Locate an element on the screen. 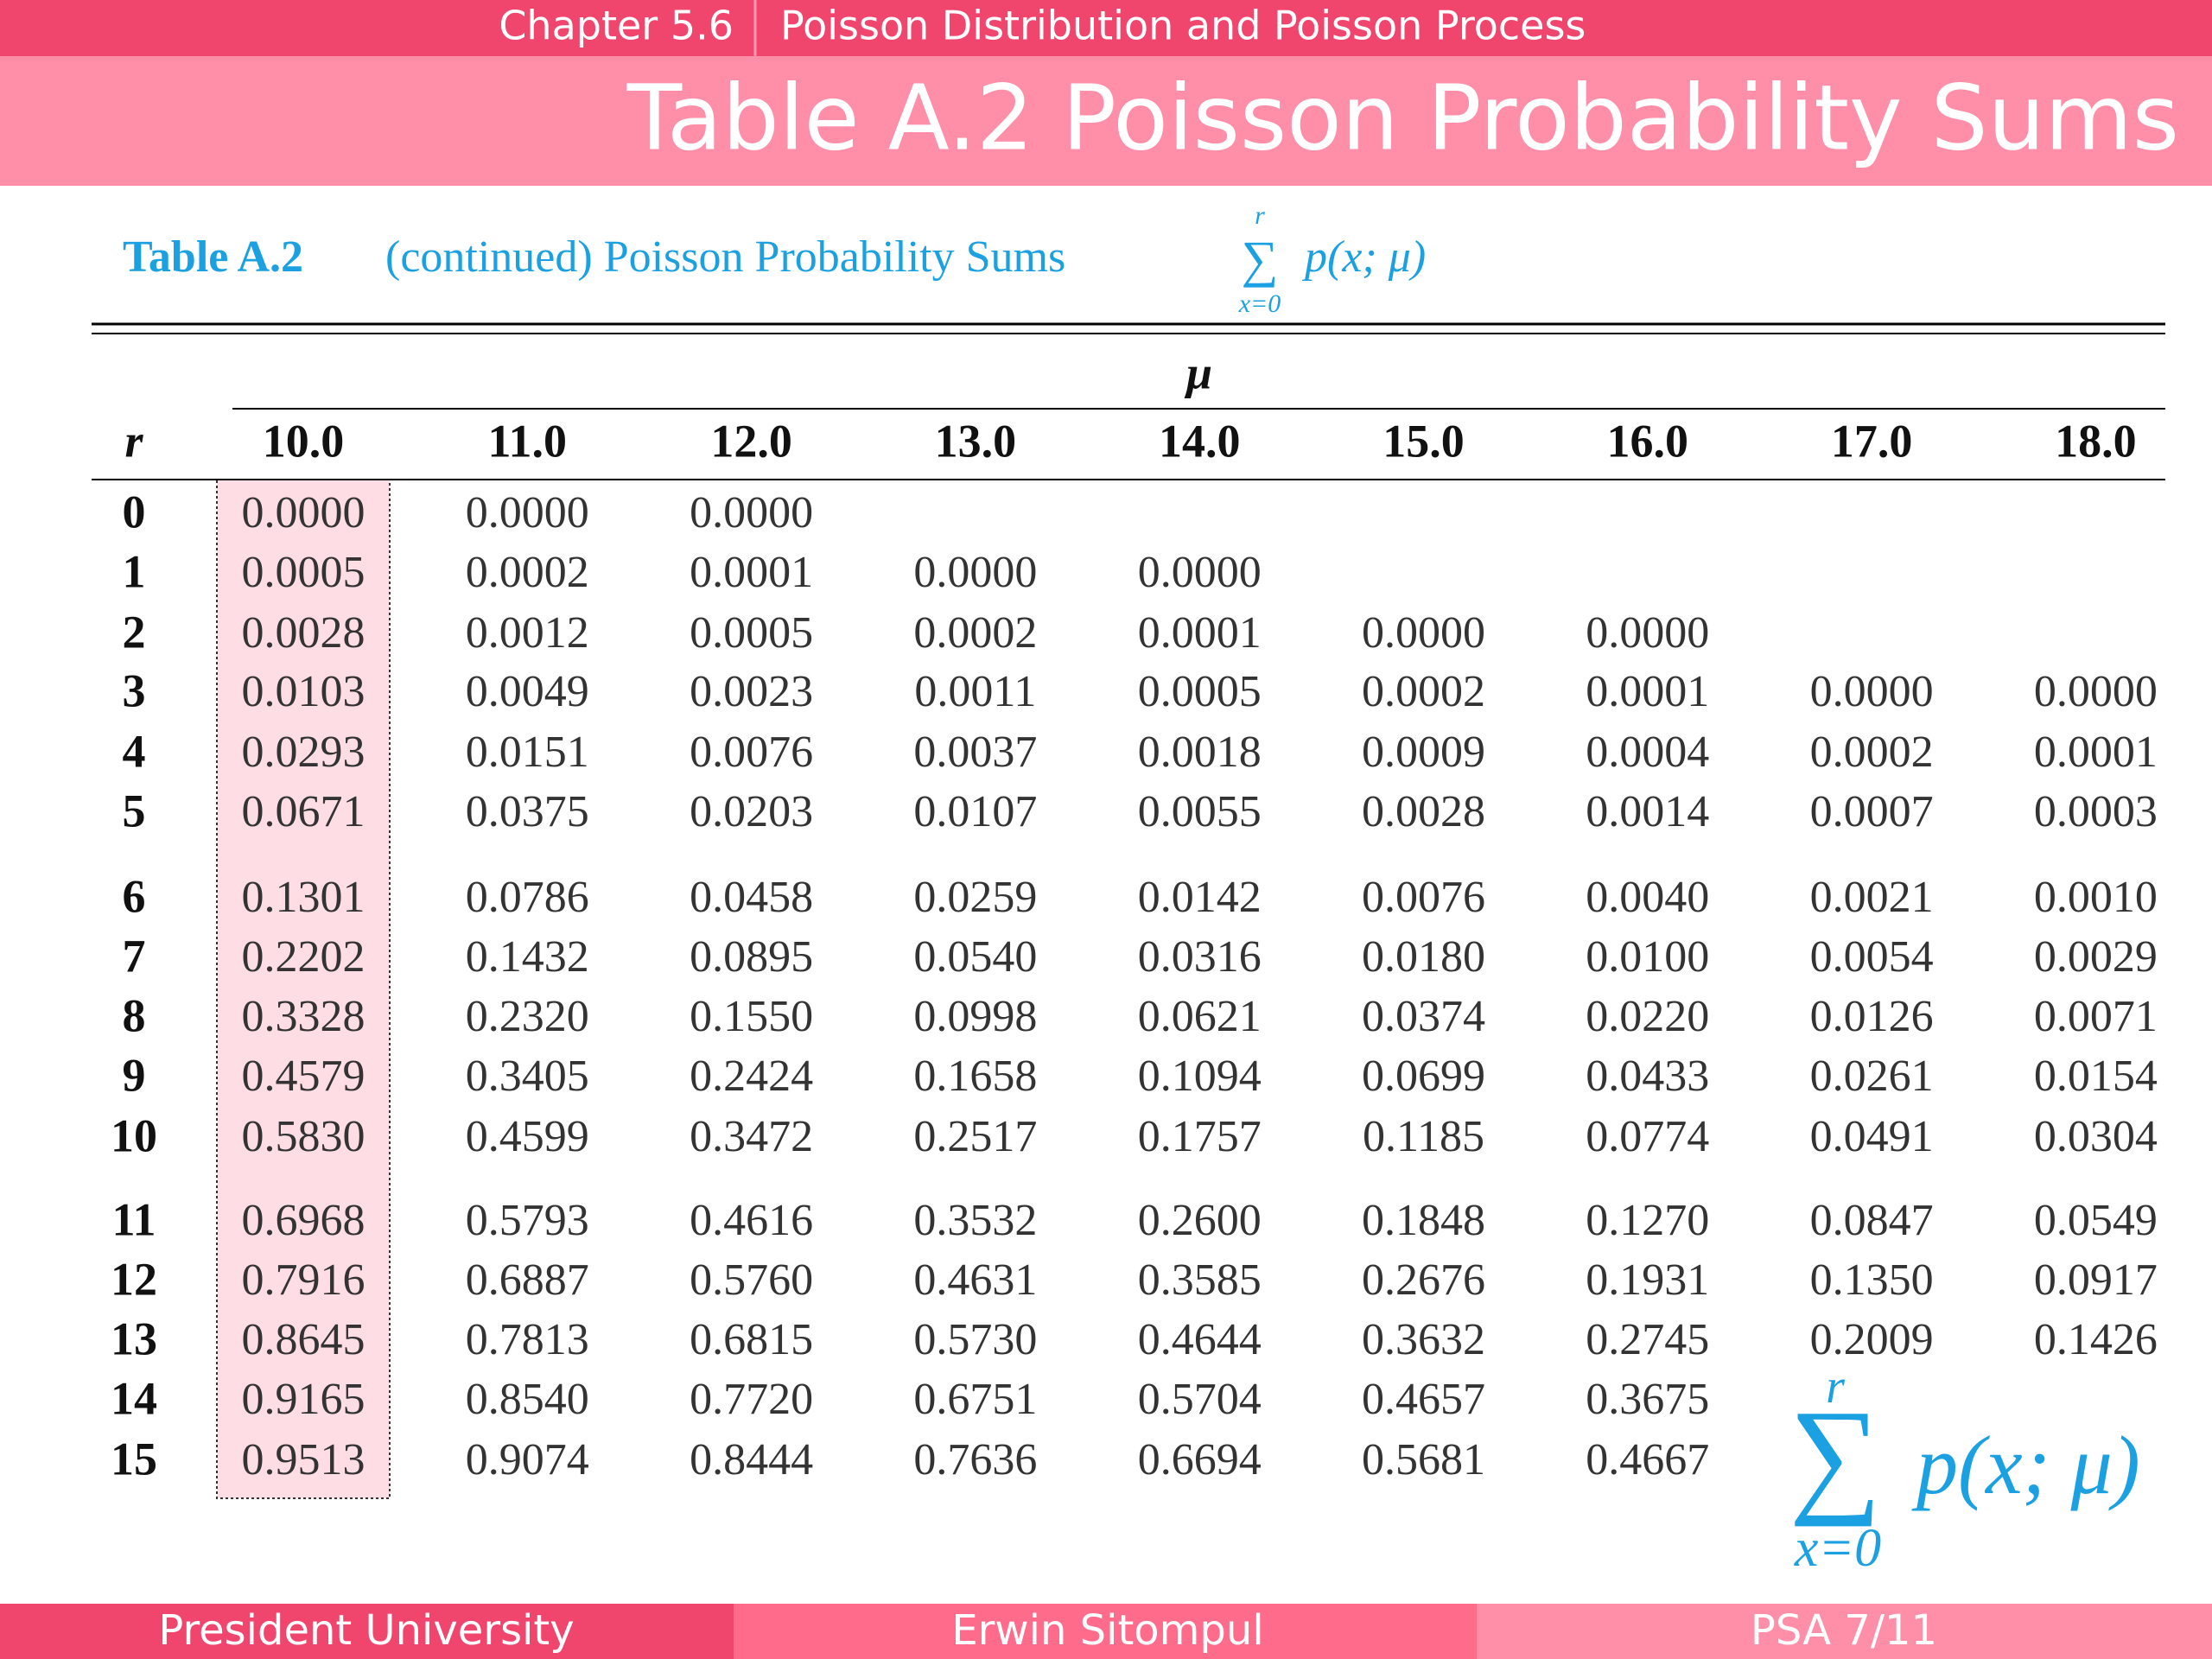 Image resolution: width=2212 pixels, height=1659 pixels. cell: 0.0154 is located at coordinates (2096, 1076).